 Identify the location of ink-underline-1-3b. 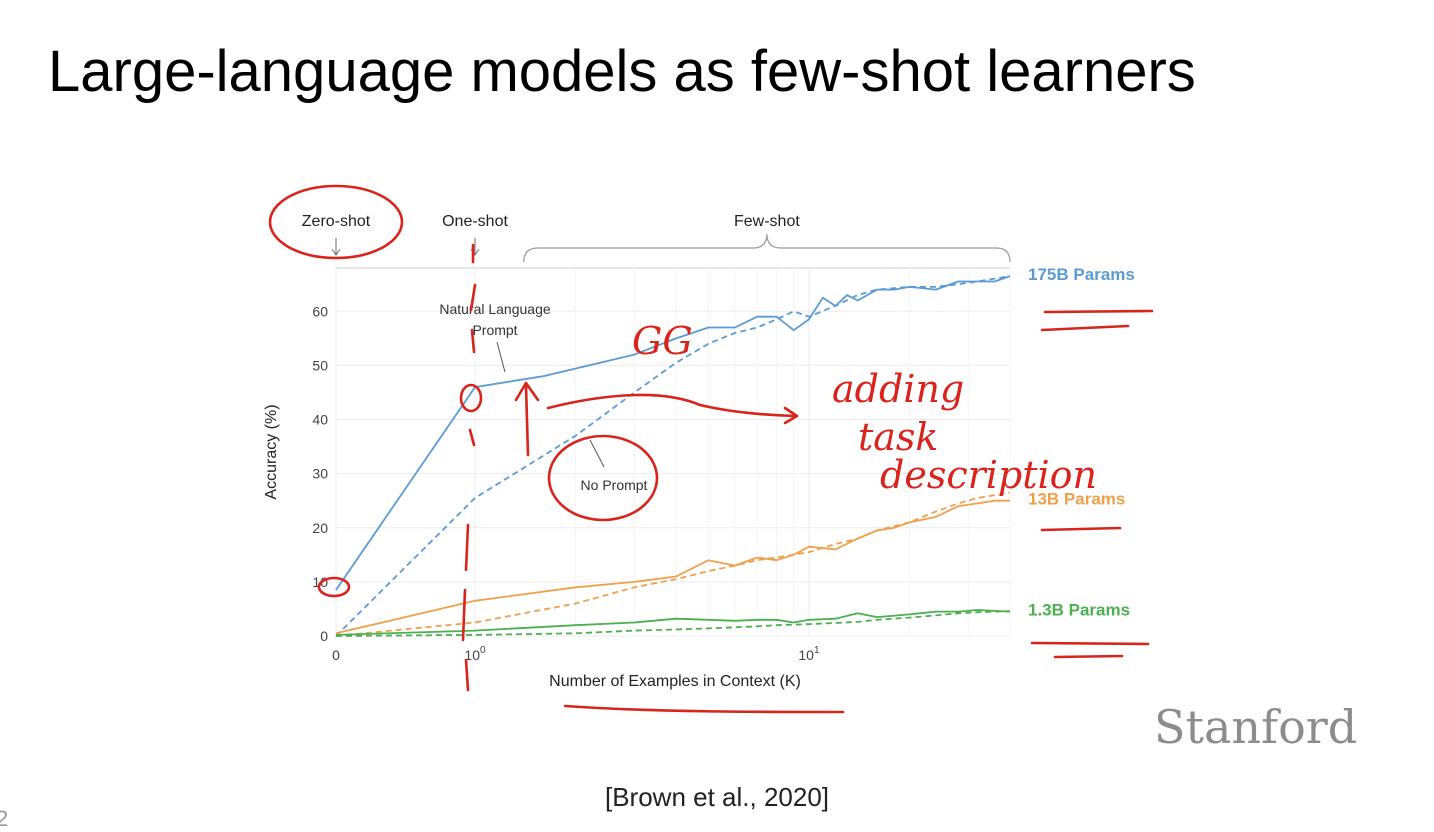
(1090, 650).